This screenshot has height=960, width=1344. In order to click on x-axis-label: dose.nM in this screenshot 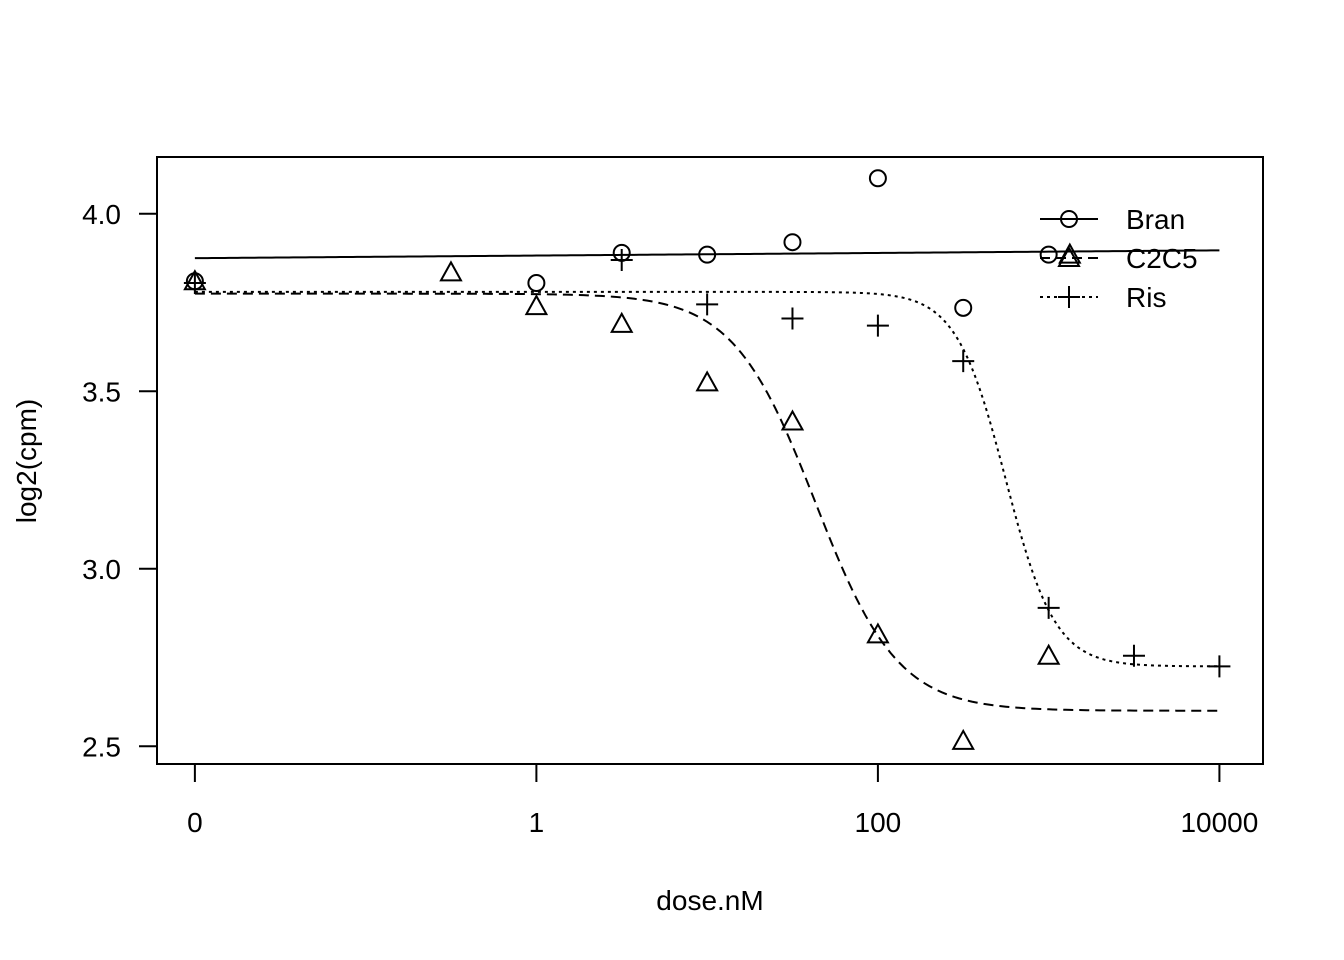, I will do `click(709, 900)`.